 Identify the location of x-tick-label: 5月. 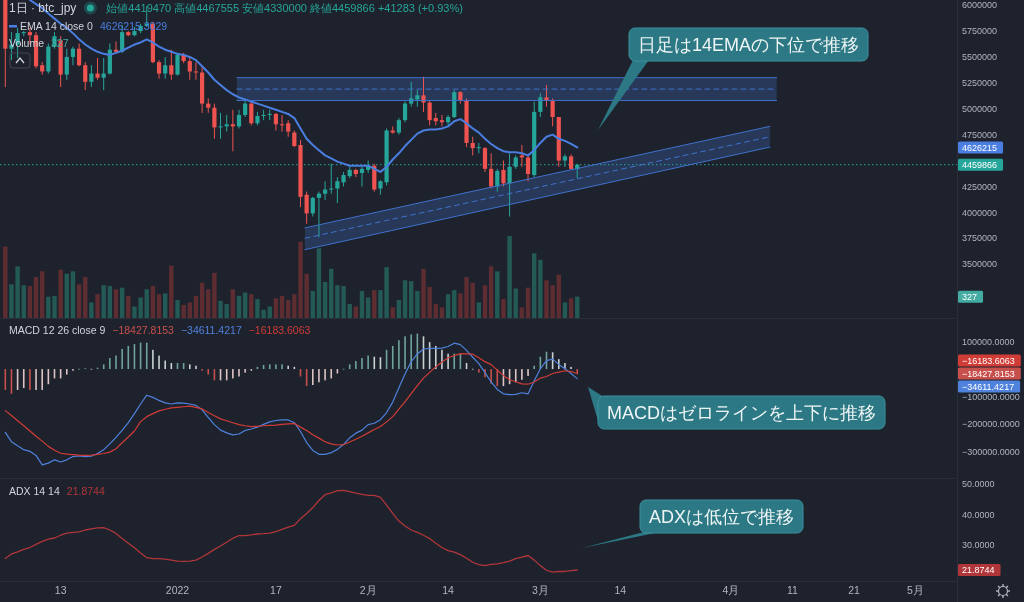
(915, 590).